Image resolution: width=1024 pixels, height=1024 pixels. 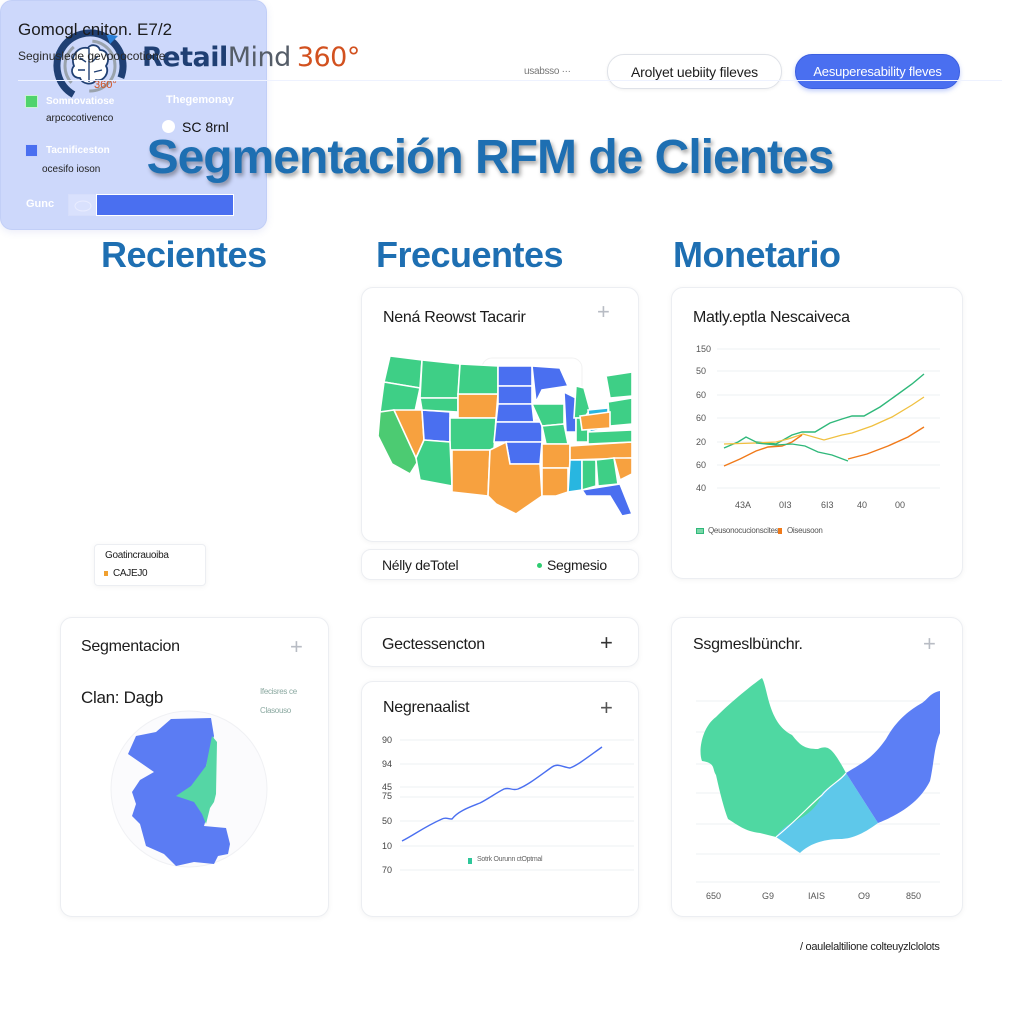 I want to click on small-card-item: CAJEJ0, so click(x=130, y=573).